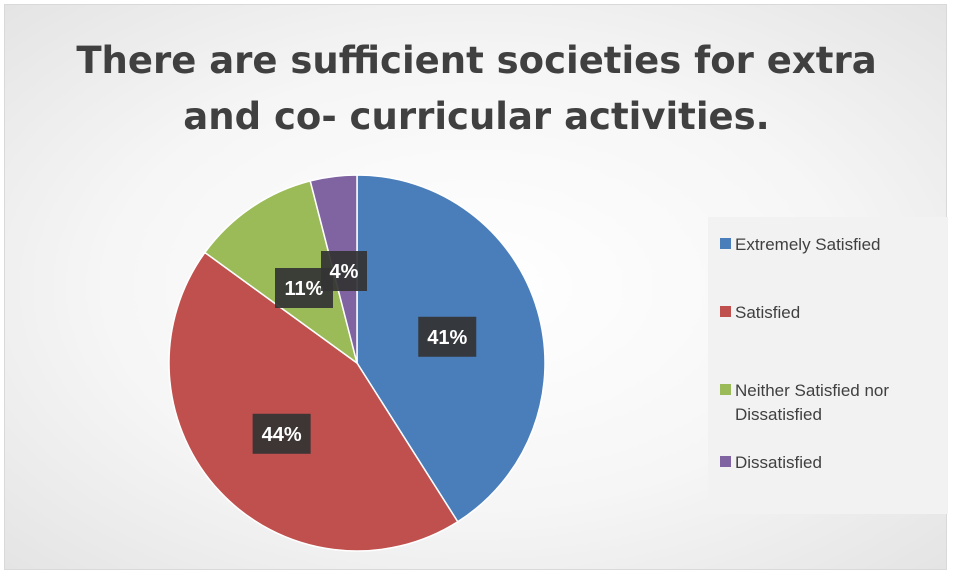 The width and height of the screenshot is (953, 576). I want to click on data-label-text-satisfied: 44%, so click(282, 435).